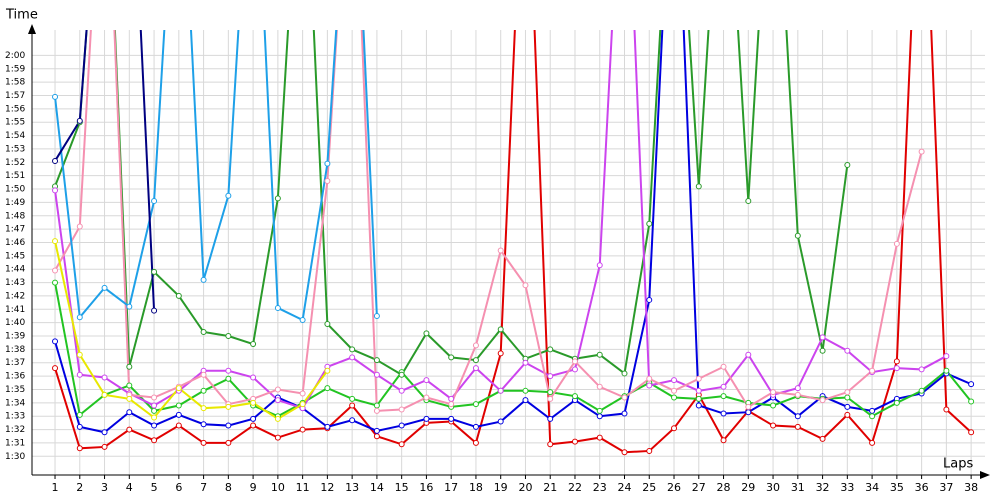 This screenshot has height=500, width=1000. What do you see at coordinates (105, 170) in the screenshot?
I see `series-line` at bounding box center [105, 170].